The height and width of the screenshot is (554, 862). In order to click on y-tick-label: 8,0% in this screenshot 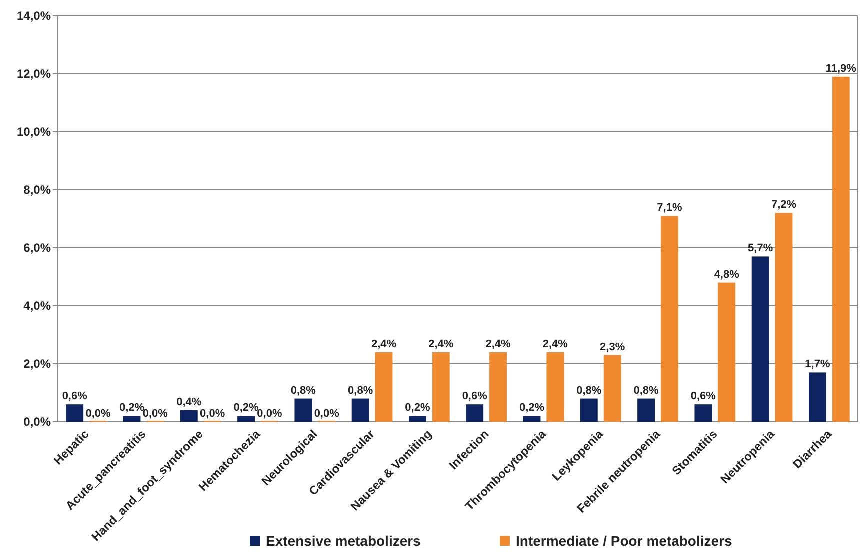, I will do `click(38, 190)`.